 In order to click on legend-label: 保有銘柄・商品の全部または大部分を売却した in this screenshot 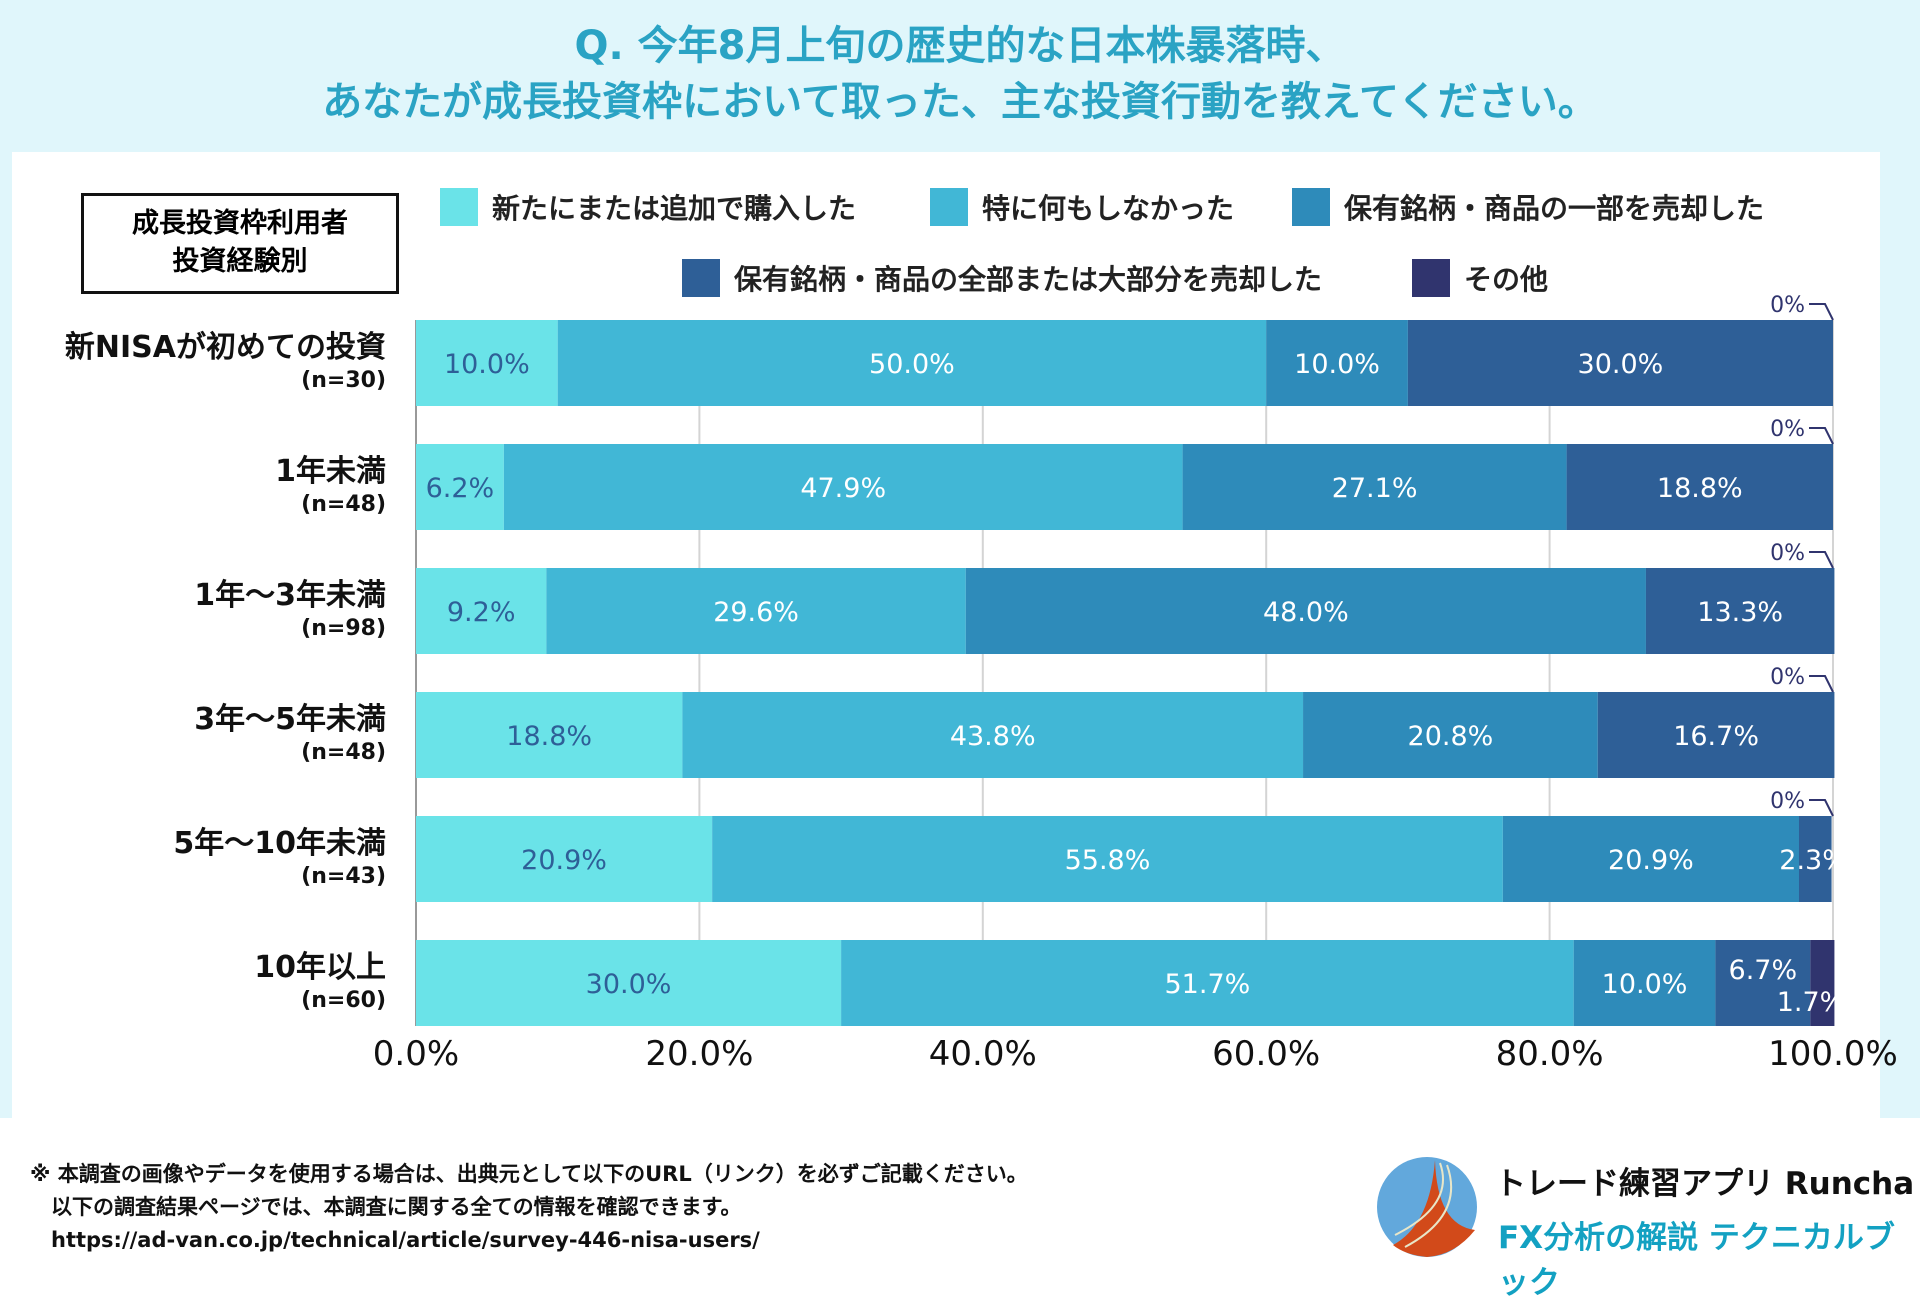, I will do `click(1028, 279)`.